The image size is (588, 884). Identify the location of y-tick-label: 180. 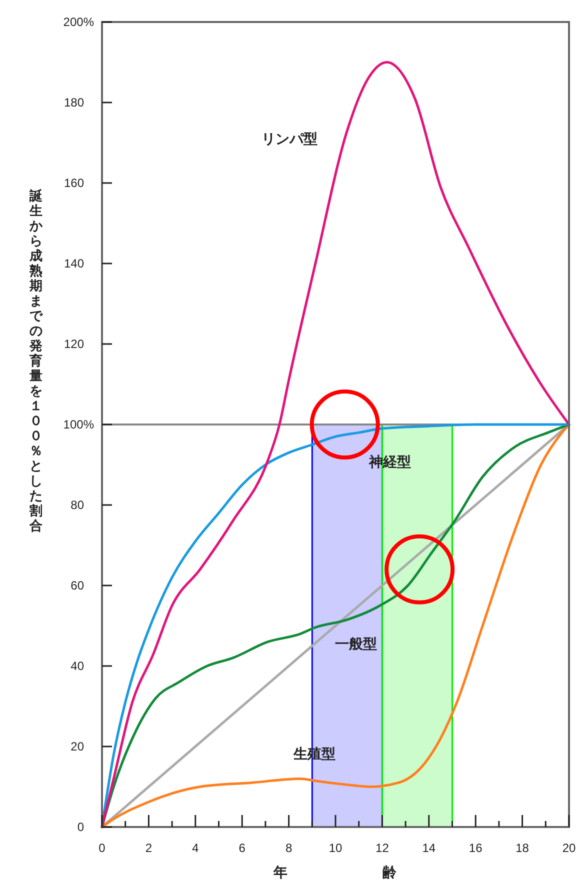
(74, 103).